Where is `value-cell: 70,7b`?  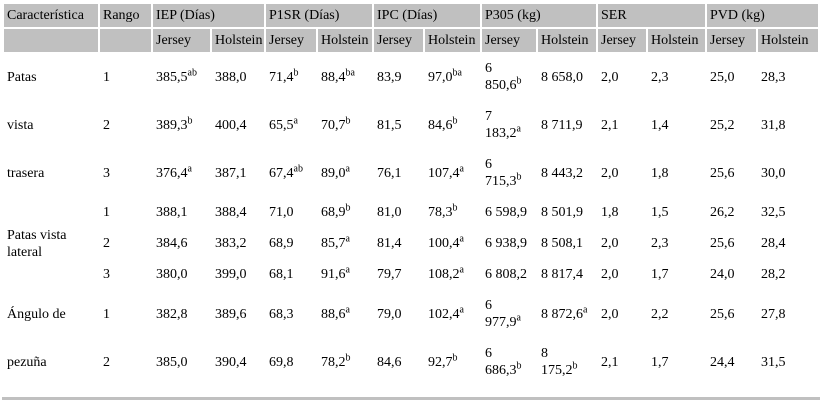 value-cell: 70,7b is located at coordinates (345, 125).